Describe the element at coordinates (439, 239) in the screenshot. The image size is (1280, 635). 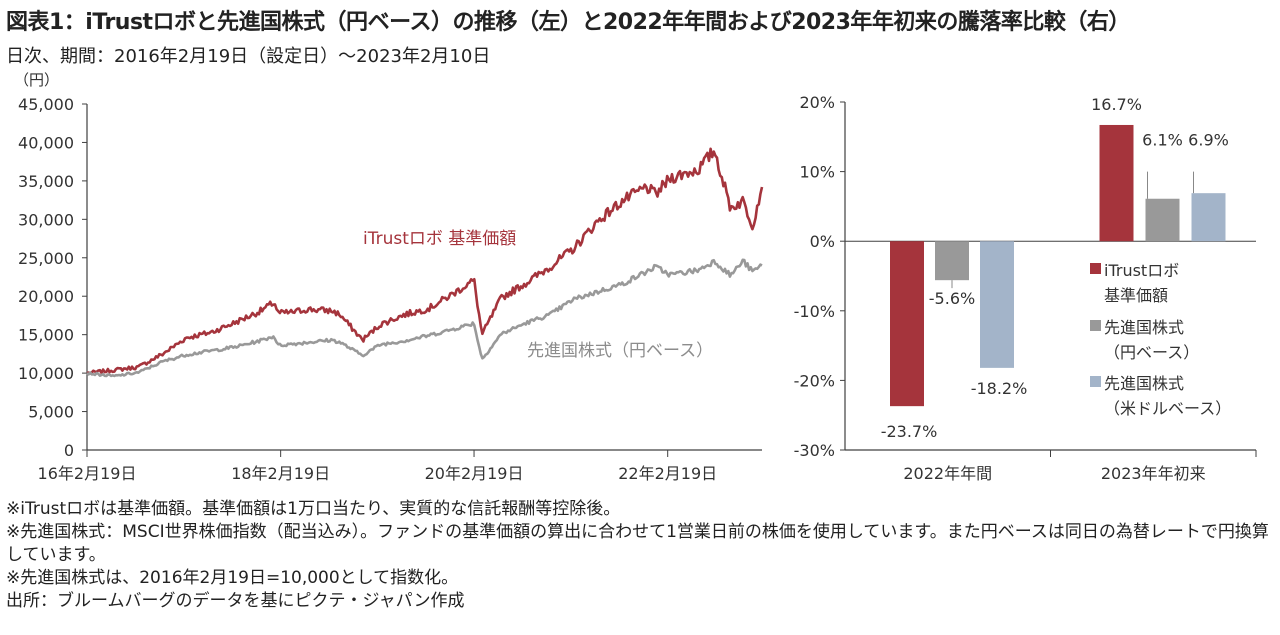
I see `line-series-label-robo: iTrustロボ 基準価額` at that location.